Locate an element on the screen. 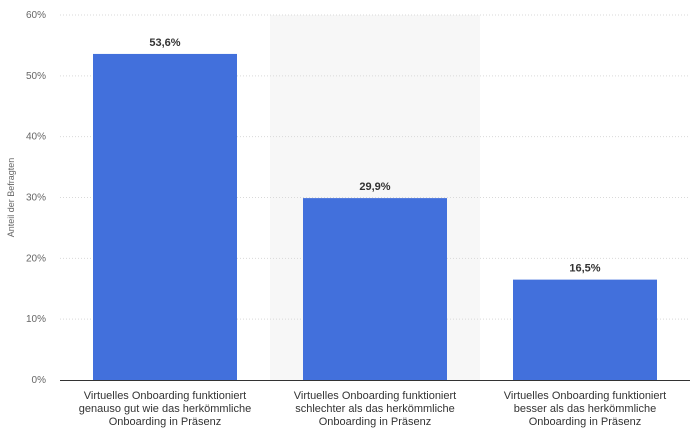 Image resolution: width=700 pixels, height=437 pixels. y-tick-label: 50% is located at coordinates (36, 76).